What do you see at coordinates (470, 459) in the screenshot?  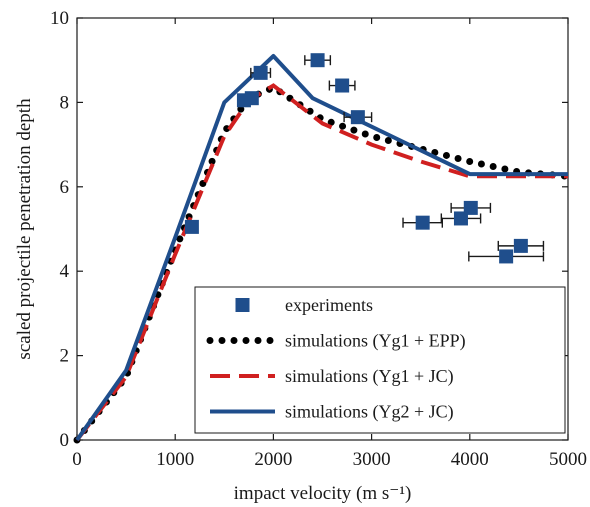 I see `x-tick-label: 4000` at bounding box center [470, 459].